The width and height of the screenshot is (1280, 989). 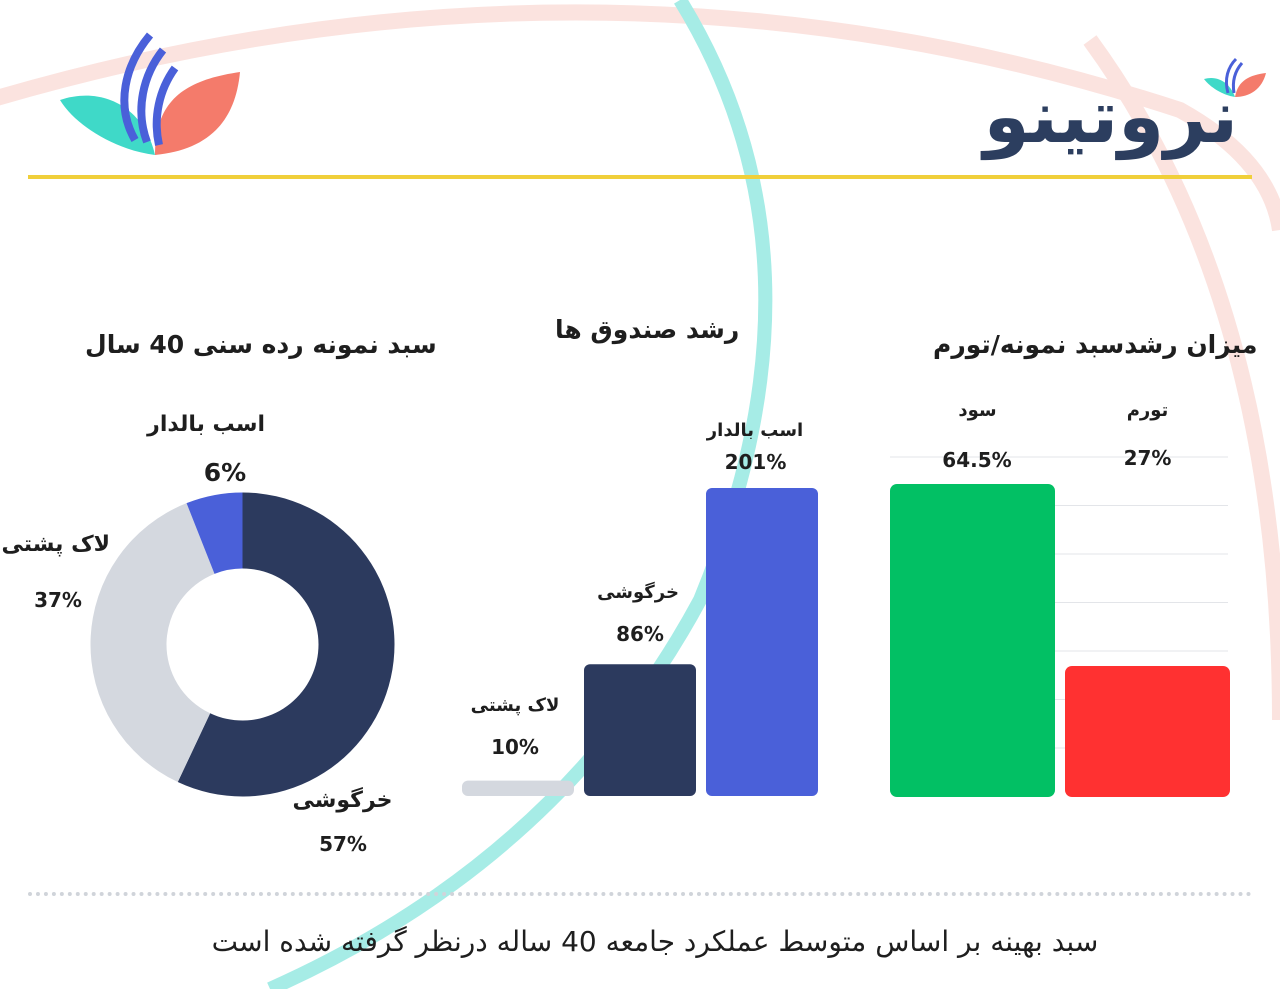 What do you see at coordinates (640, 634) in the screenshot?
I see `fund-value-rabbit: 86%` at bounding box center [640, 634].